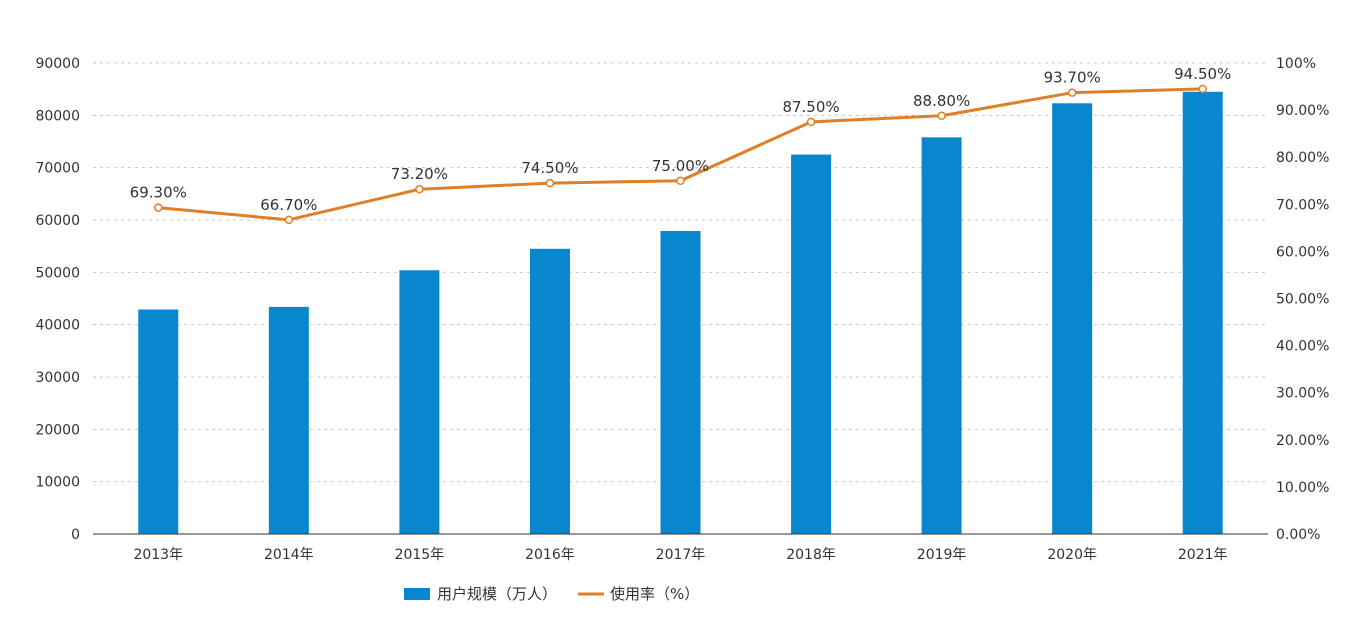 This screenshot has height=625, width=1360. I want to click on left-tick-label: 10000, so click(57, 483).